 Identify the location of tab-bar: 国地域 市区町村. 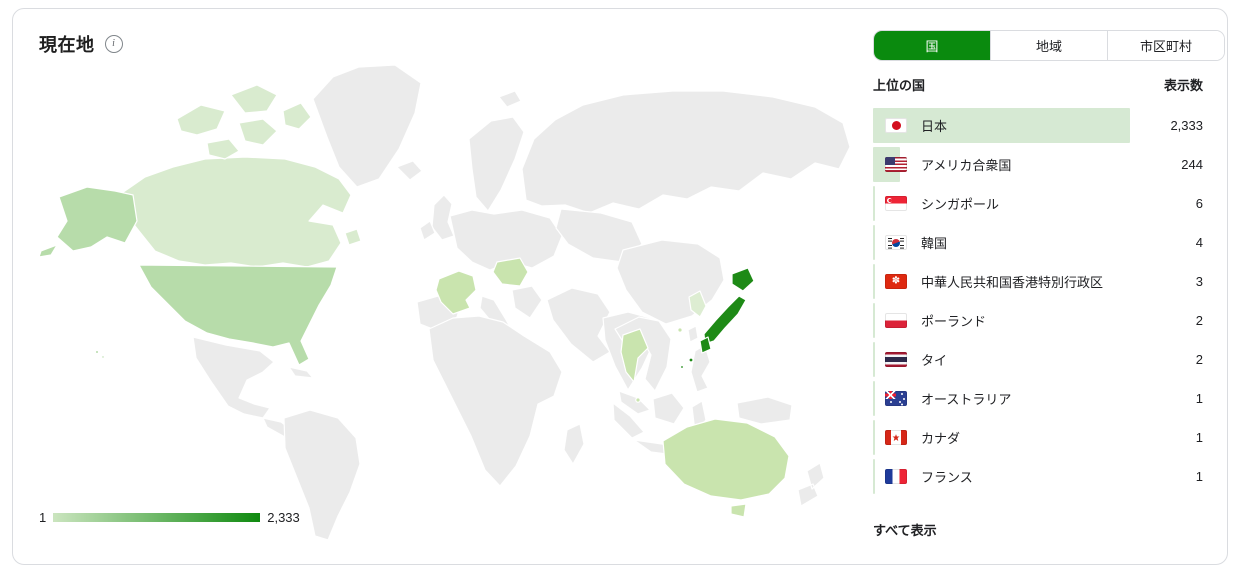
(1049, 45).